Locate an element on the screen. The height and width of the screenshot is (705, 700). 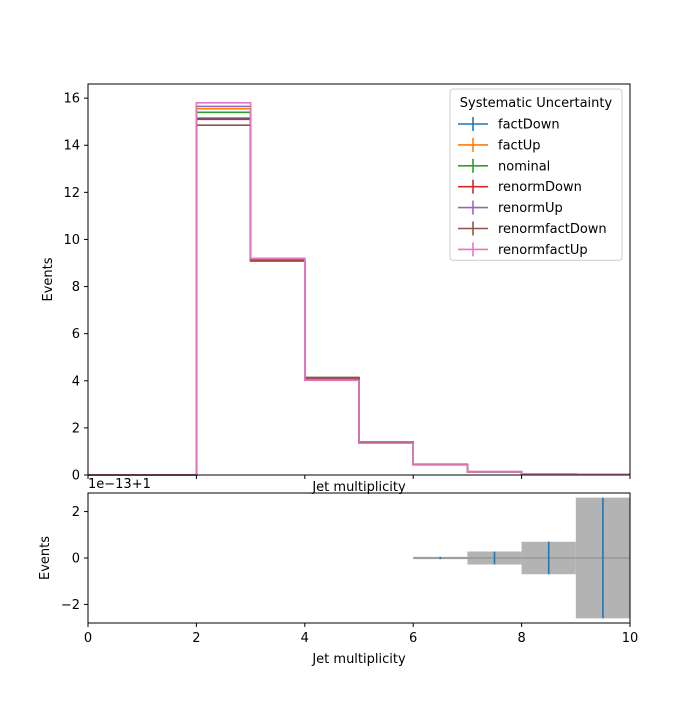
legend-label-factDown: factDown is located at coordinates (529, 125).